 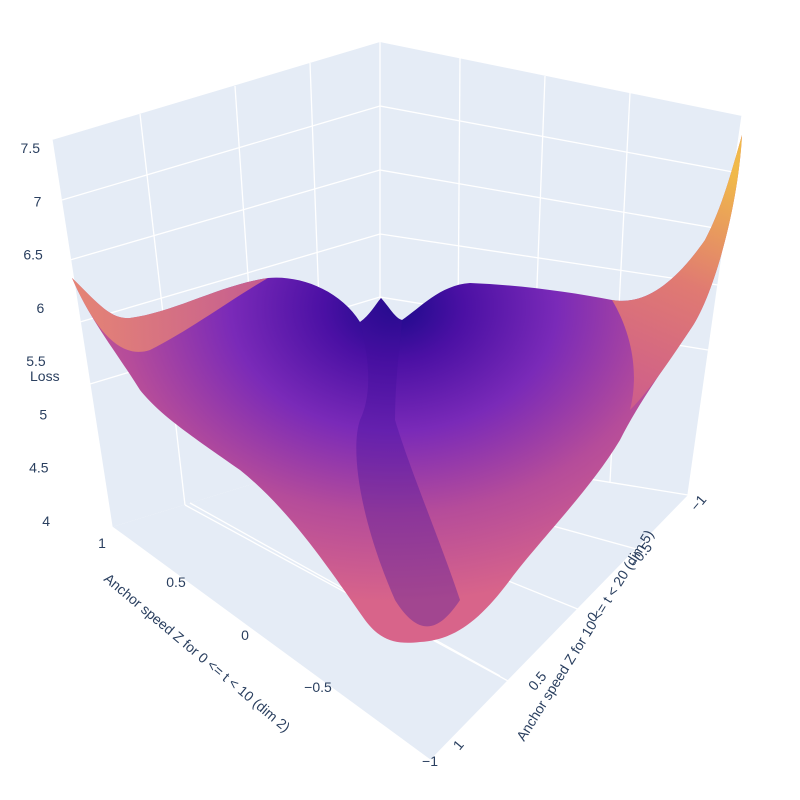 I want to click on x-tick-label: 0.5, so click(x=176, y=582).